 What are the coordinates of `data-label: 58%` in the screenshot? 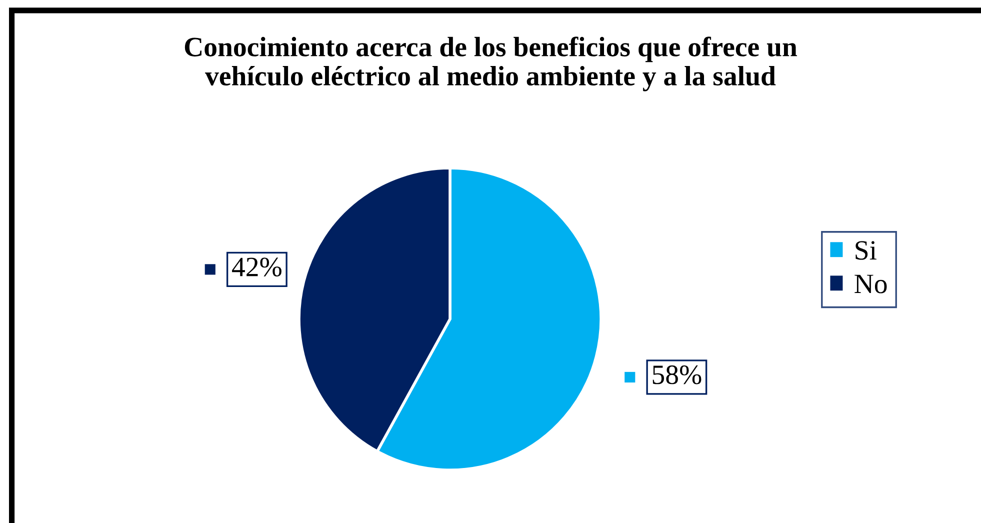 It's located at (677, 374).